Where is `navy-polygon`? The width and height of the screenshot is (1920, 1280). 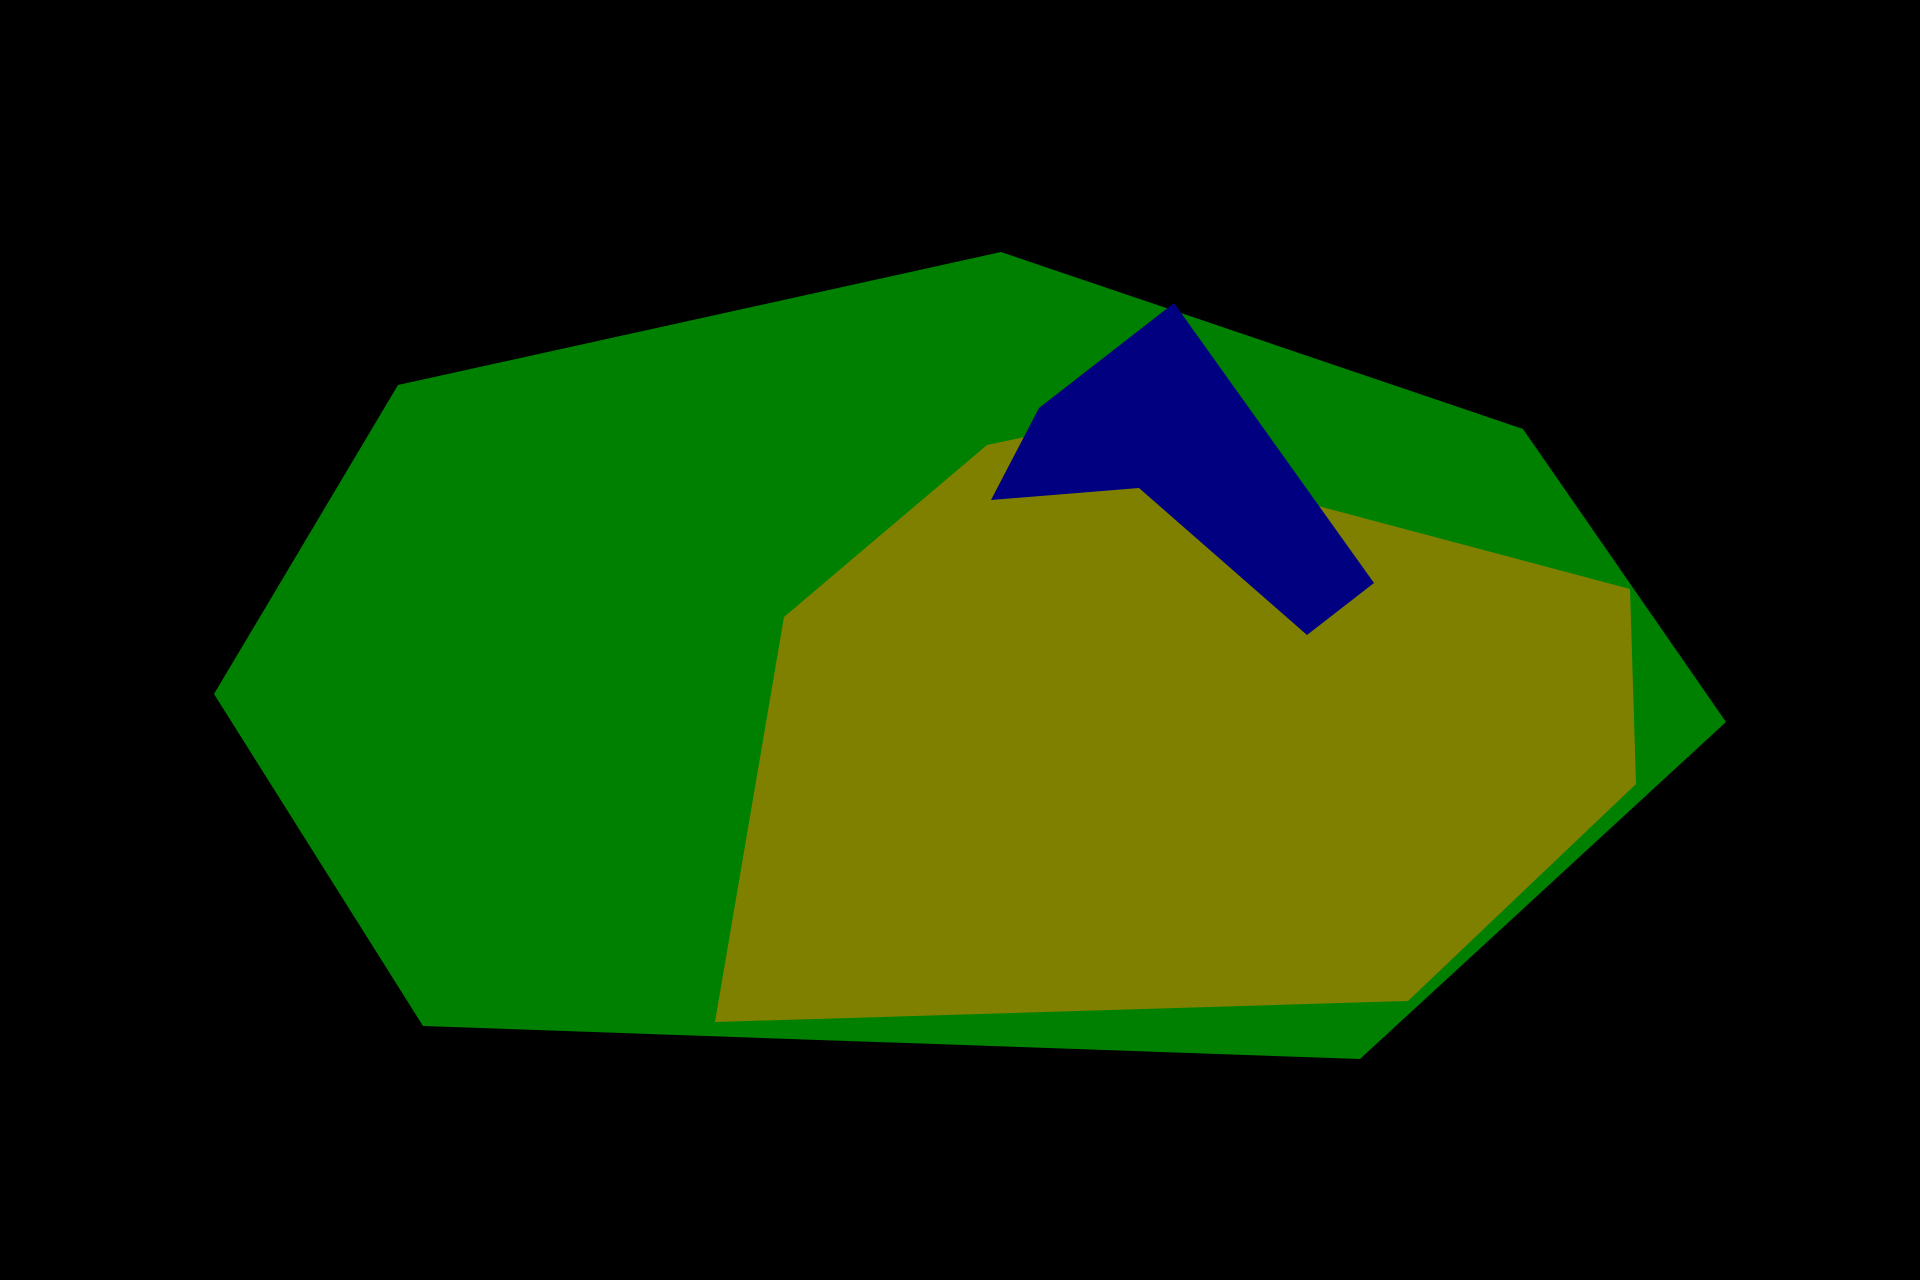 navy-polygon is located at coordinates (1182, 469).